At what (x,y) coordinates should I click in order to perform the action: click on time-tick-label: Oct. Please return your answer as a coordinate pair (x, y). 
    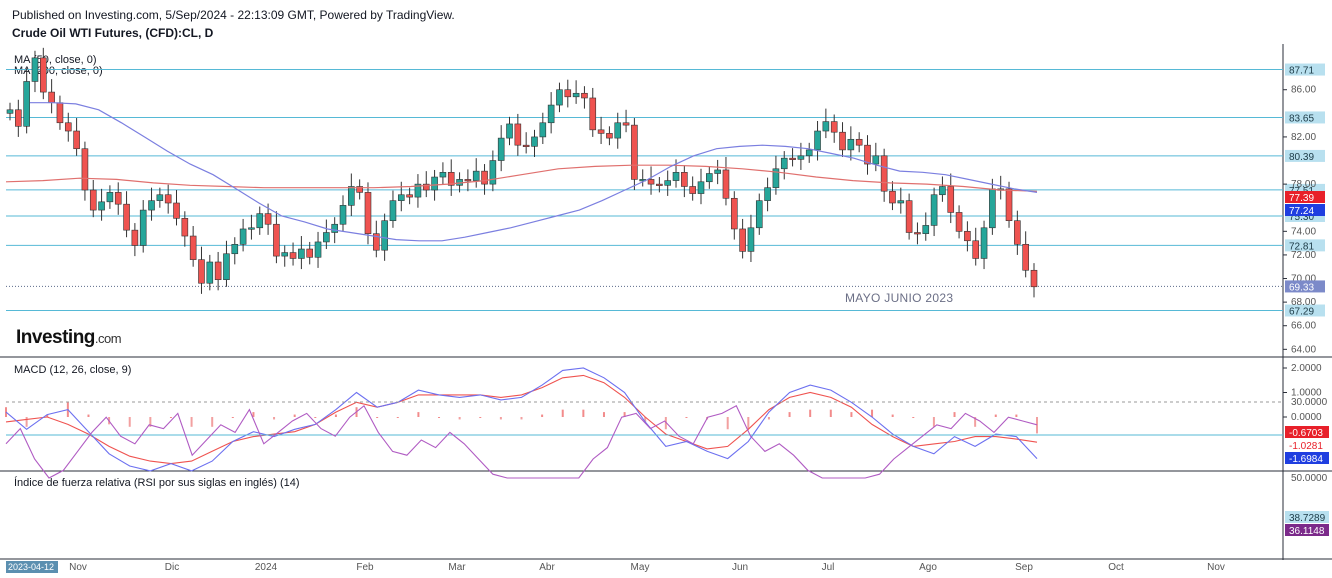
    Looking at the image, I should click on (1116, 567).